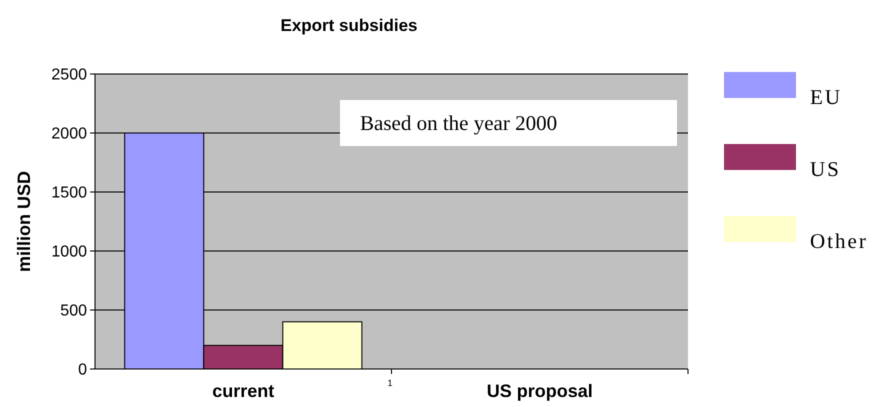 This screenshot has height=407, width=889. What do you see at coordinates (69, 252) in the screenshot?
I see `y-tick-label: 1000` at bounding box center [69, 252].